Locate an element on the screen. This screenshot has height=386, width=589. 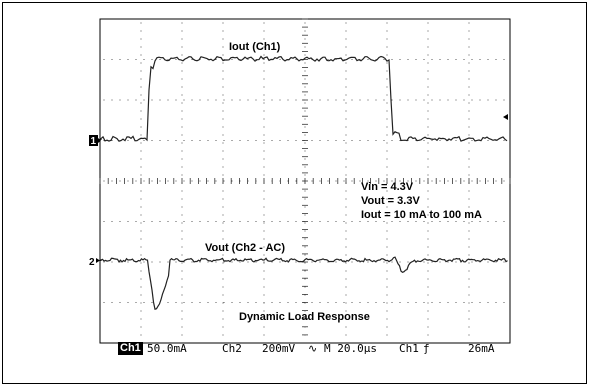
timebase: M 20.0µs is located at coordinates (350, 348).